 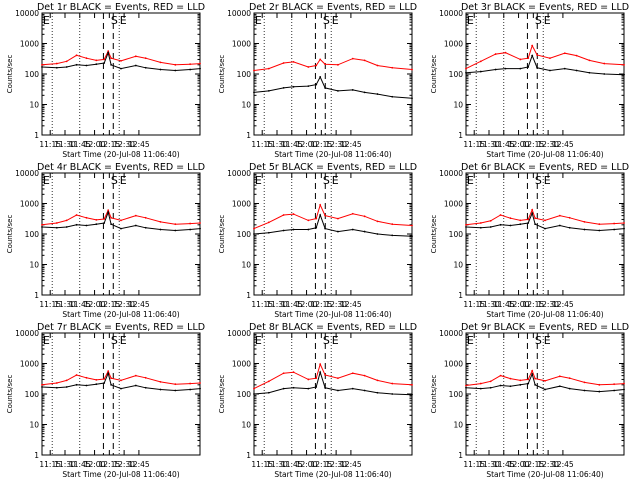 What do you see at coordinates (333, 167) in the screenshot?
I see `chart-title: Det 5r BLACK = Events, RED = LLD` at bounding box center [333, 167].